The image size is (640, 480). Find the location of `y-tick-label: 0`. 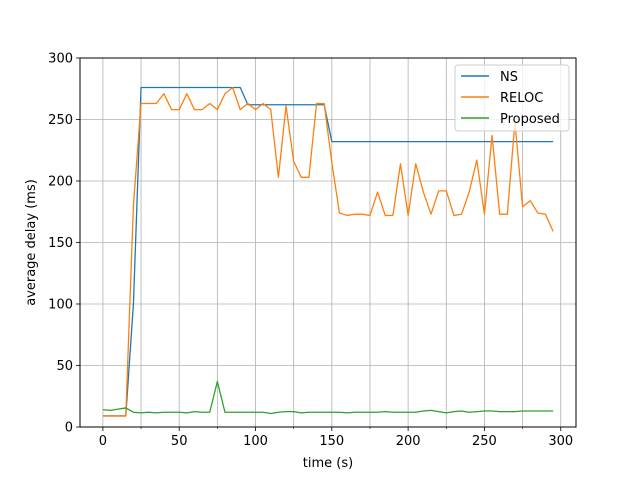

y-tick-label: 0 is located at coordinates (69, 428).